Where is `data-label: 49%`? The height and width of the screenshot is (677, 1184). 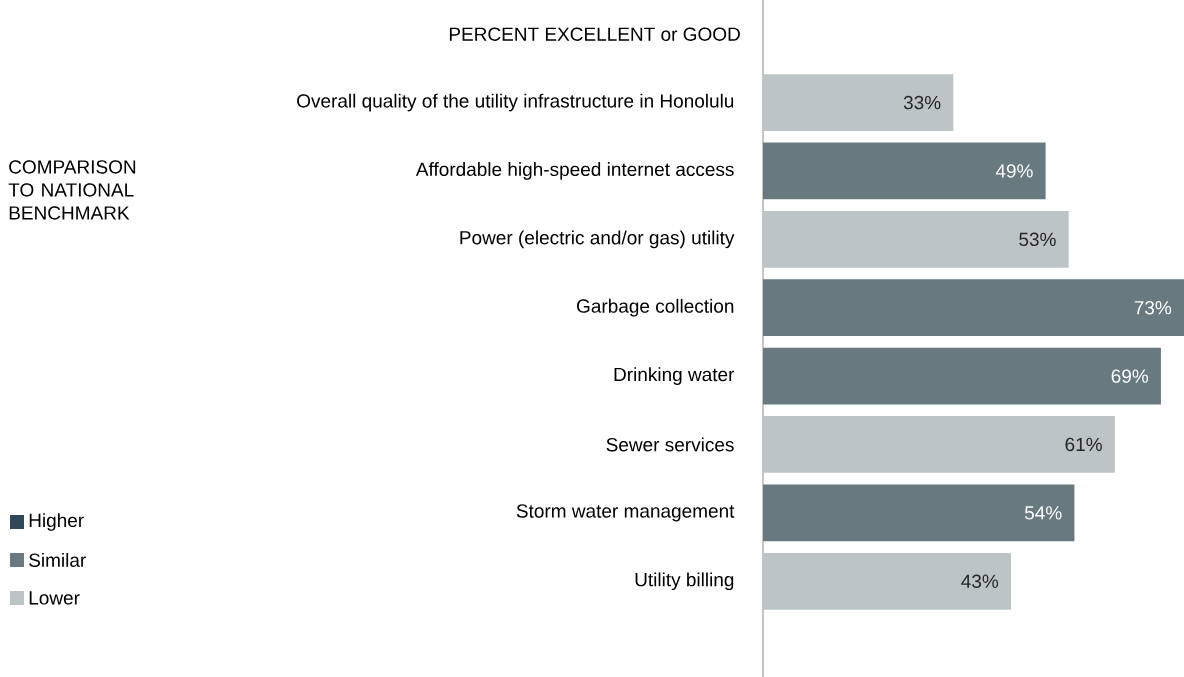
data-label: 49% is located at coordinates (1014, 171).